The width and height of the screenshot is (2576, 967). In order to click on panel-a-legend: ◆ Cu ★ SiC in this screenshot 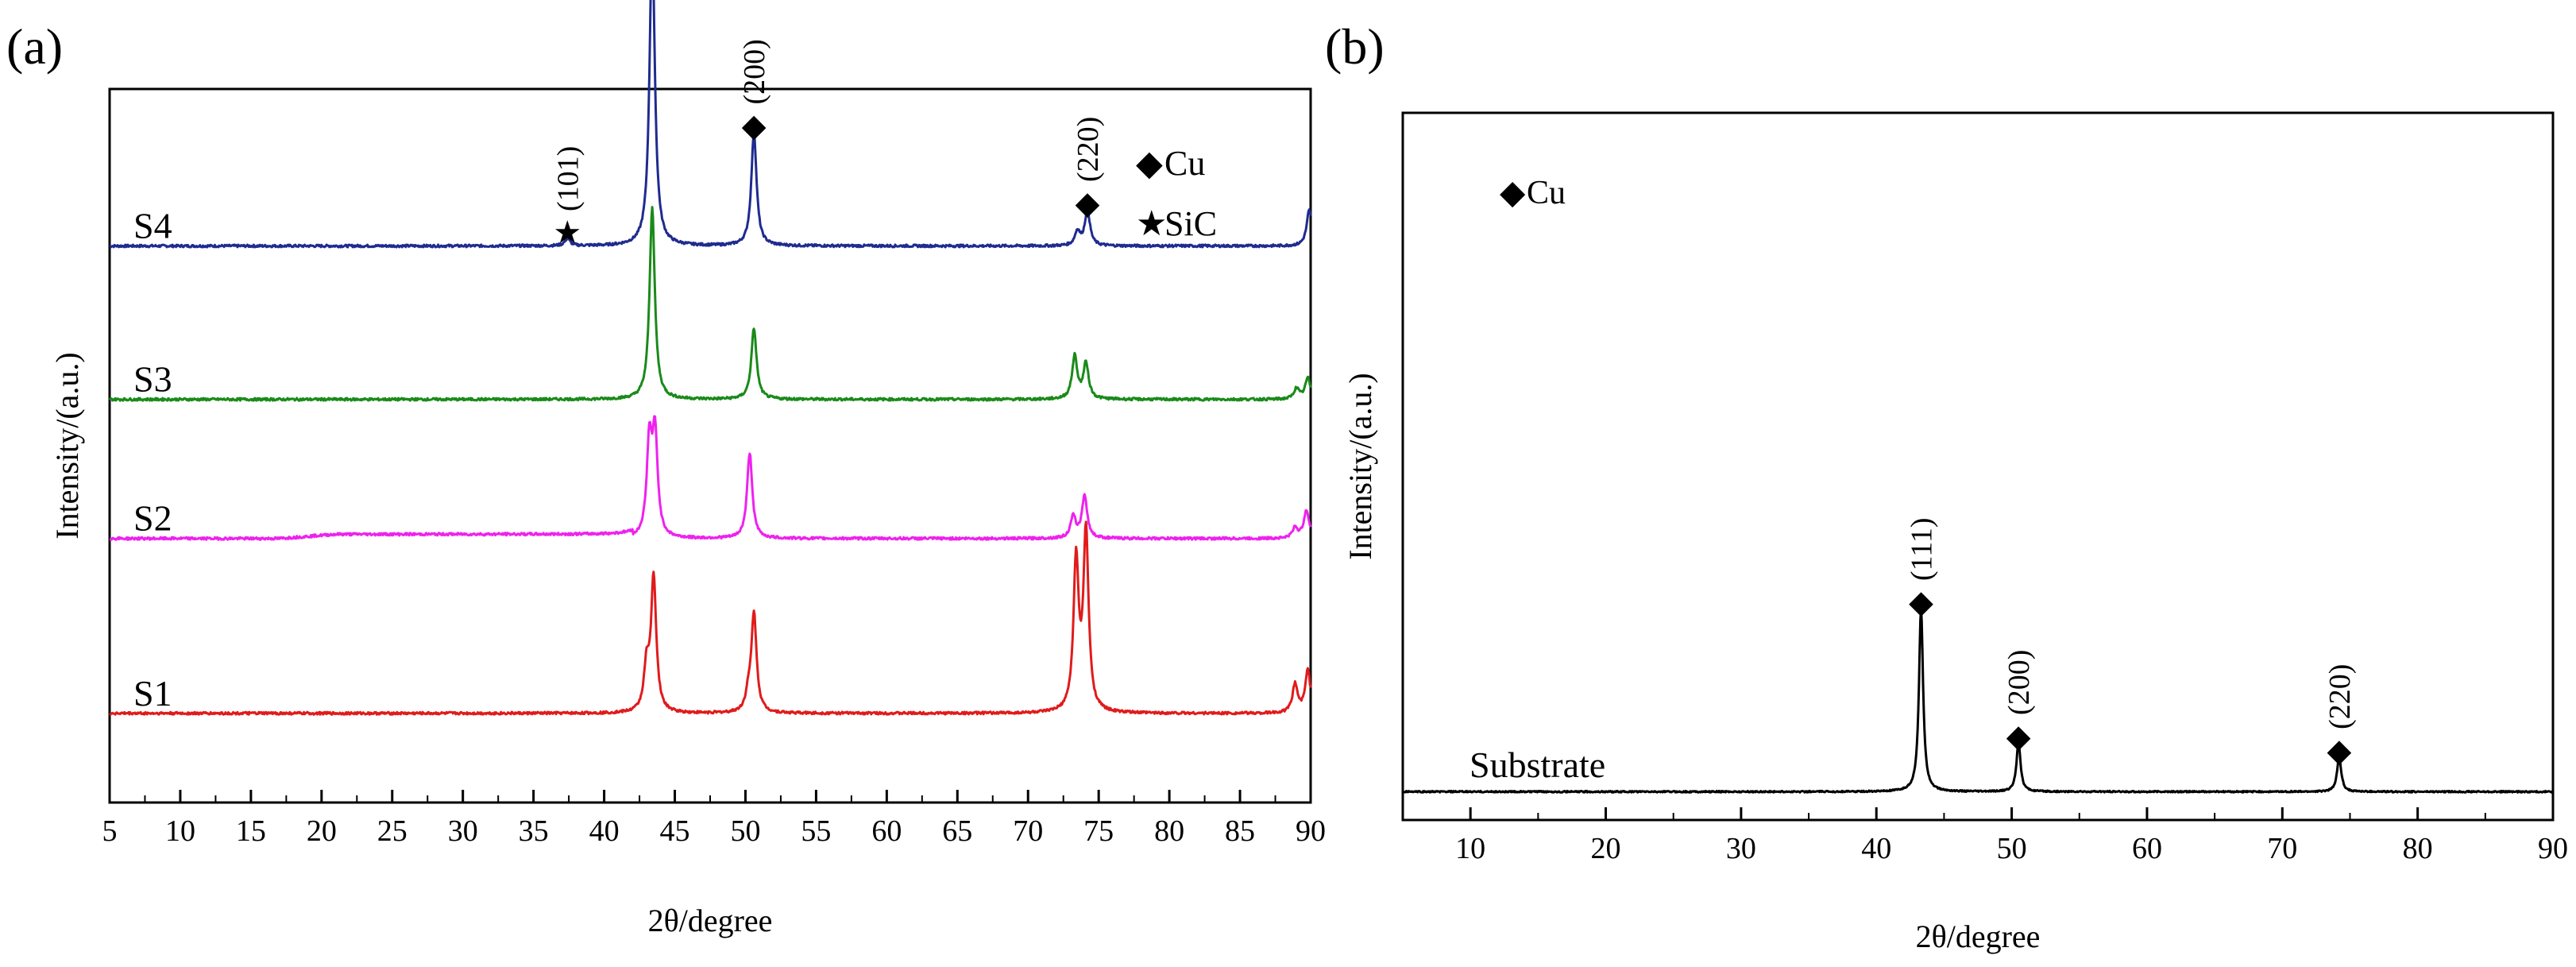, I will do `click(1176, 193)`.